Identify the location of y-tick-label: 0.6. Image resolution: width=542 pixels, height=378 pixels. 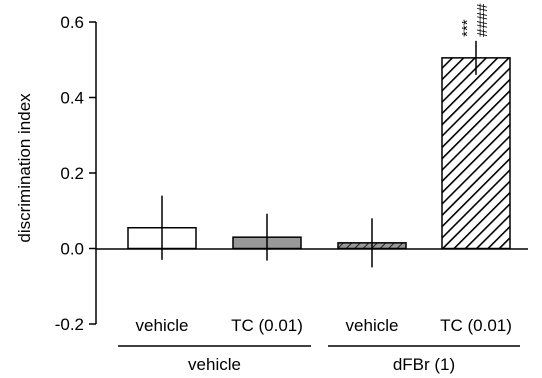
(72, 22).